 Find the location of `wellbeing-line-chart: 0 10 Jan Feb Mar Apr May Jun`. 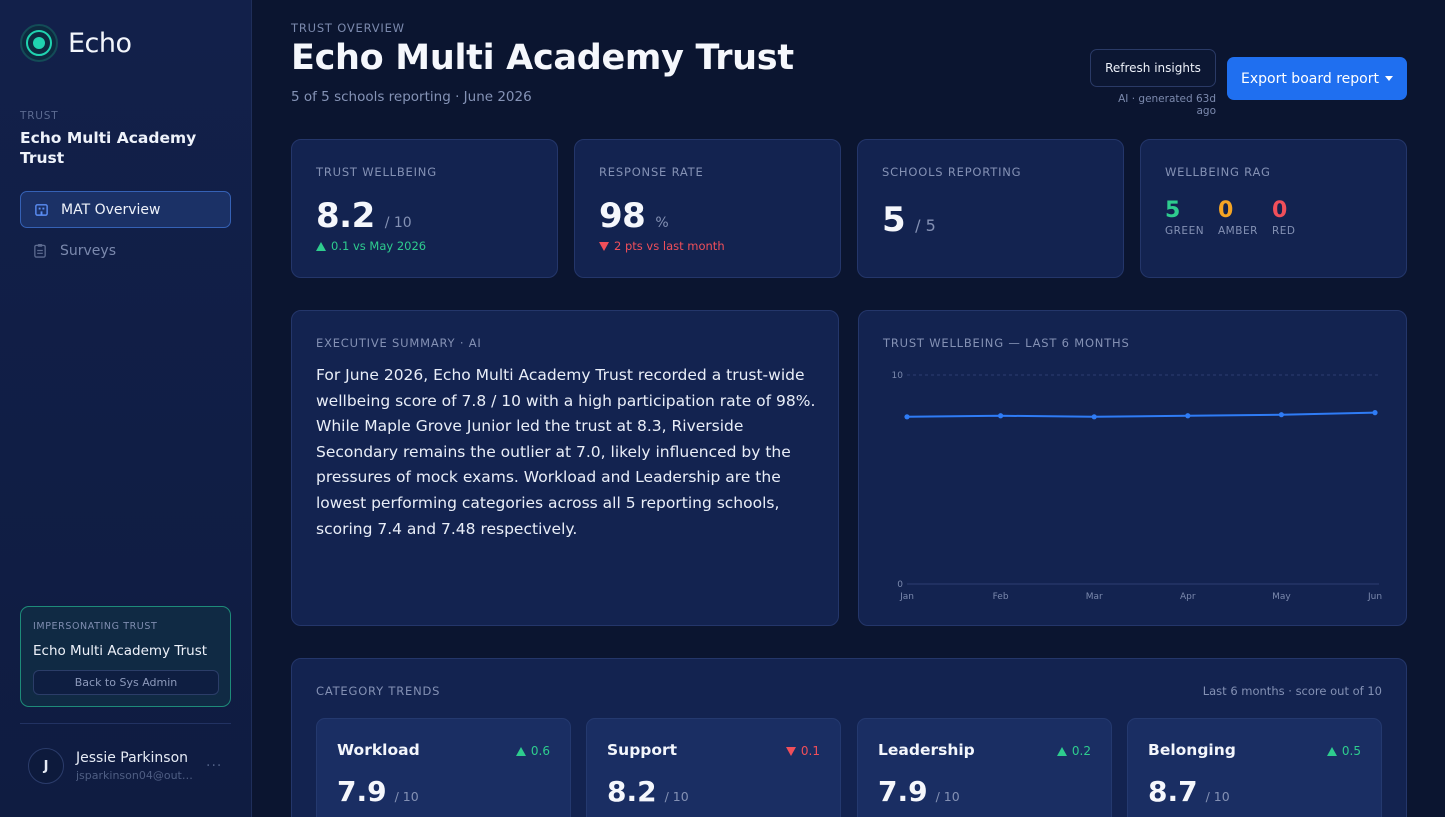

wellbeing-line-chart: 0 10 Jan Feb Mar Apr May Jun is located at coordinates (1137, 486).